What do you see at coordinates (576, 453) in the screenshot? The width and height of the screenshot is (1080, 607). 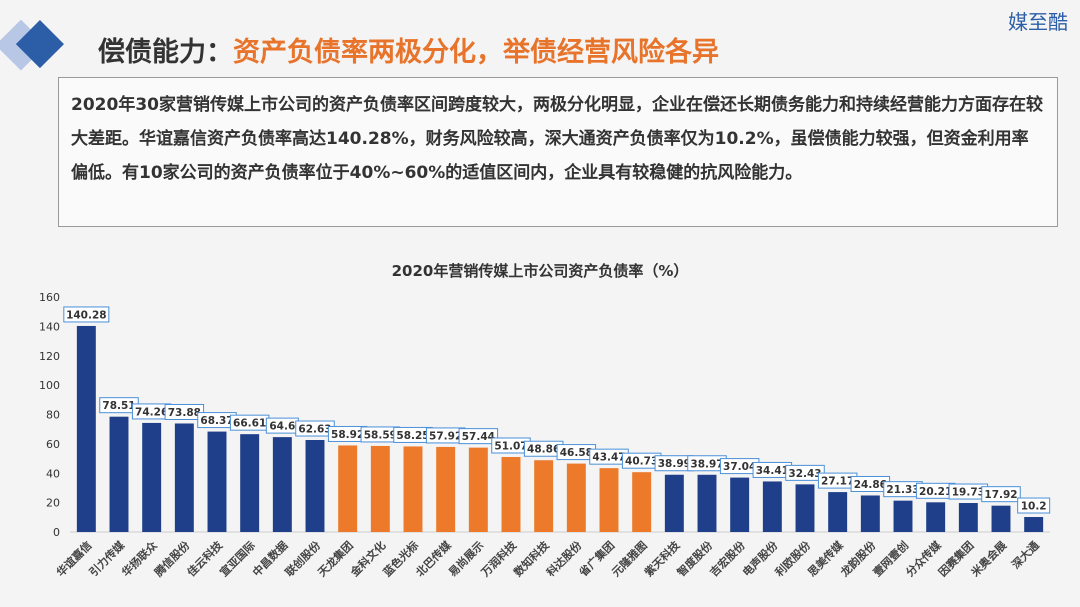 I see `data-label: 46.58` at bounding box center [576, 453].